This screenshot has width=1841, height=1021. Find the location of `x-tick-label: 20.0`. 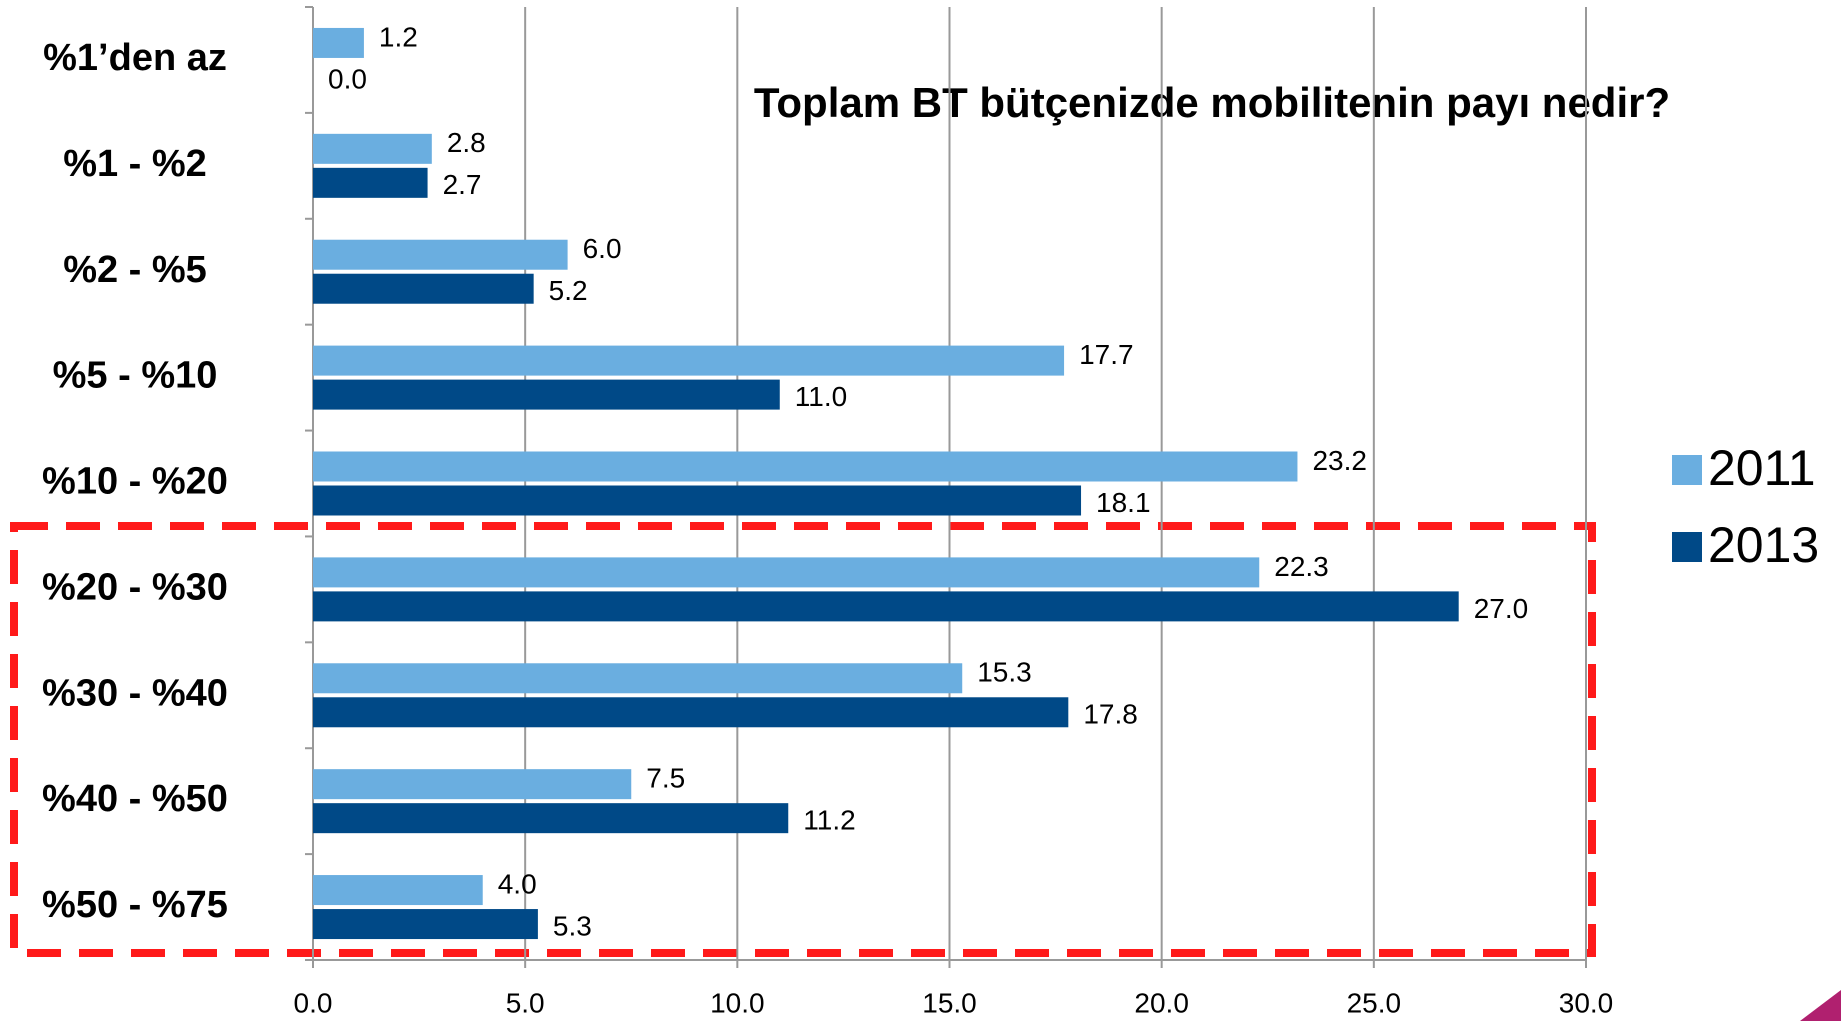

x-tick-label: 20.0 is located at coordinates (1161, 1002).